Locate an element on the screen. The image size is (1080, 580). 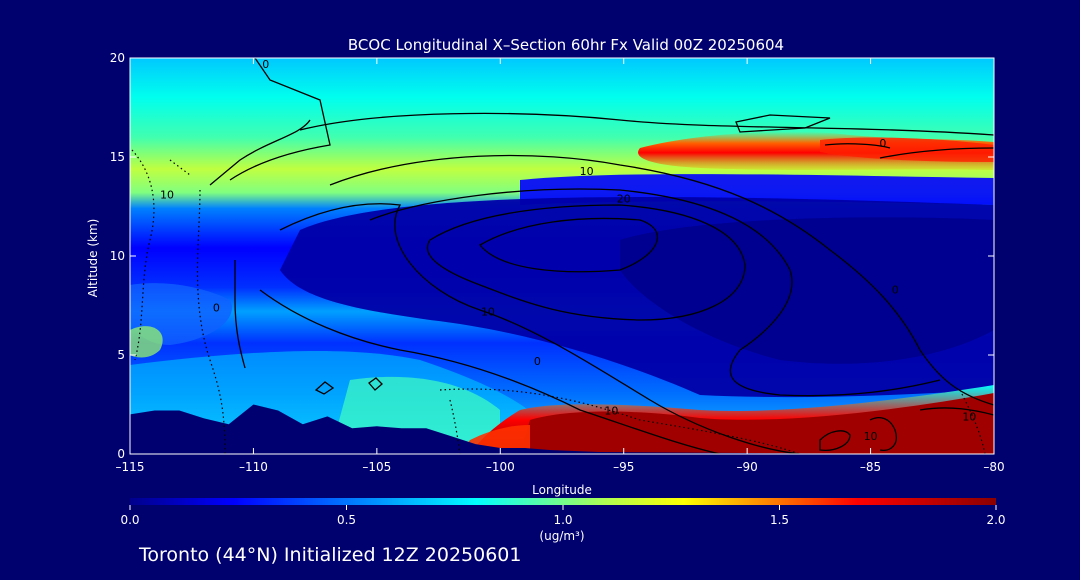
contour-label: 20 is located at coordinates (624, 199).